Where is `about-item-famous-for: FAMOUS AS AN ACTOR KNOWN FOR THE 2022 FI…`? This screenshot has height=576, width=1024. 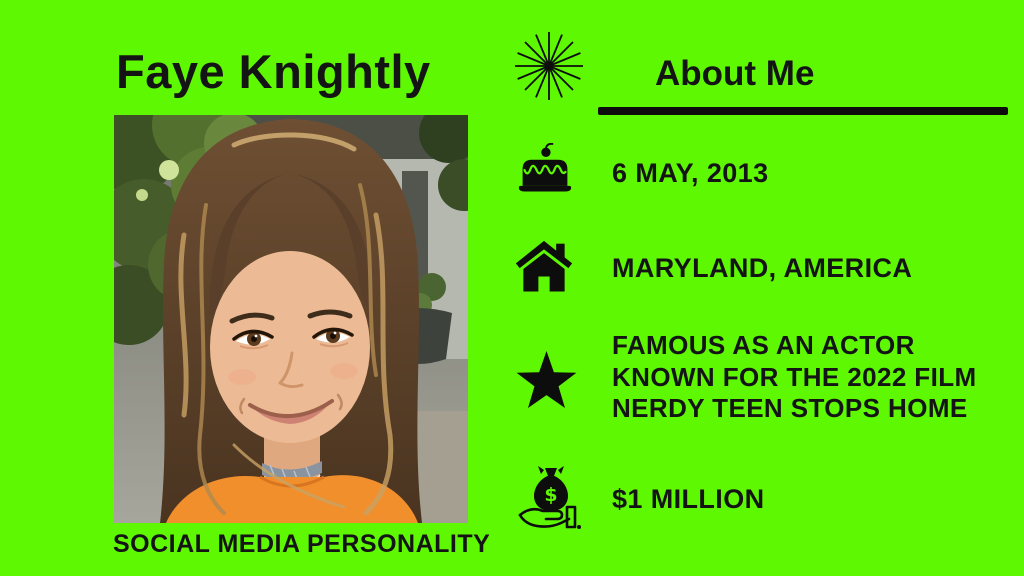 about-item-famous-for: FAMOUS AS AN ACTOR KNOWN FOR THE 2022 FI… is located at coordinates (794, 376).